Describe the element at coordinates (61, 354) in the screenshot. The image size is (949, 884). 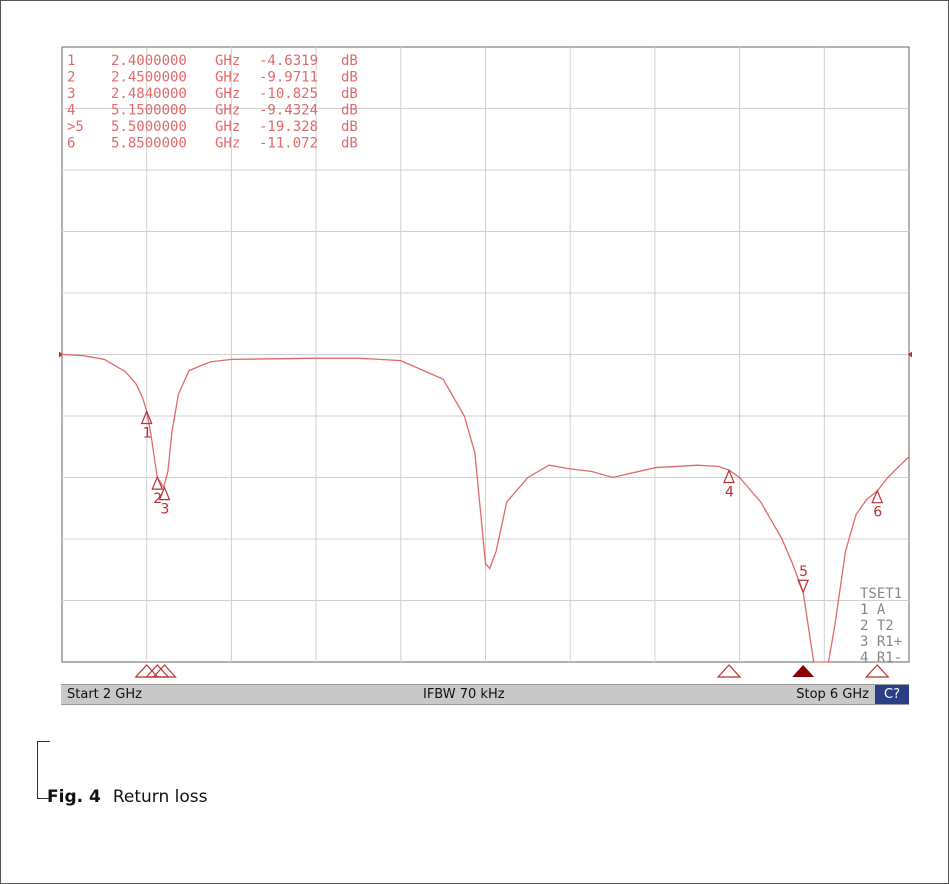
I see `reference-level-left-tick` at that location.